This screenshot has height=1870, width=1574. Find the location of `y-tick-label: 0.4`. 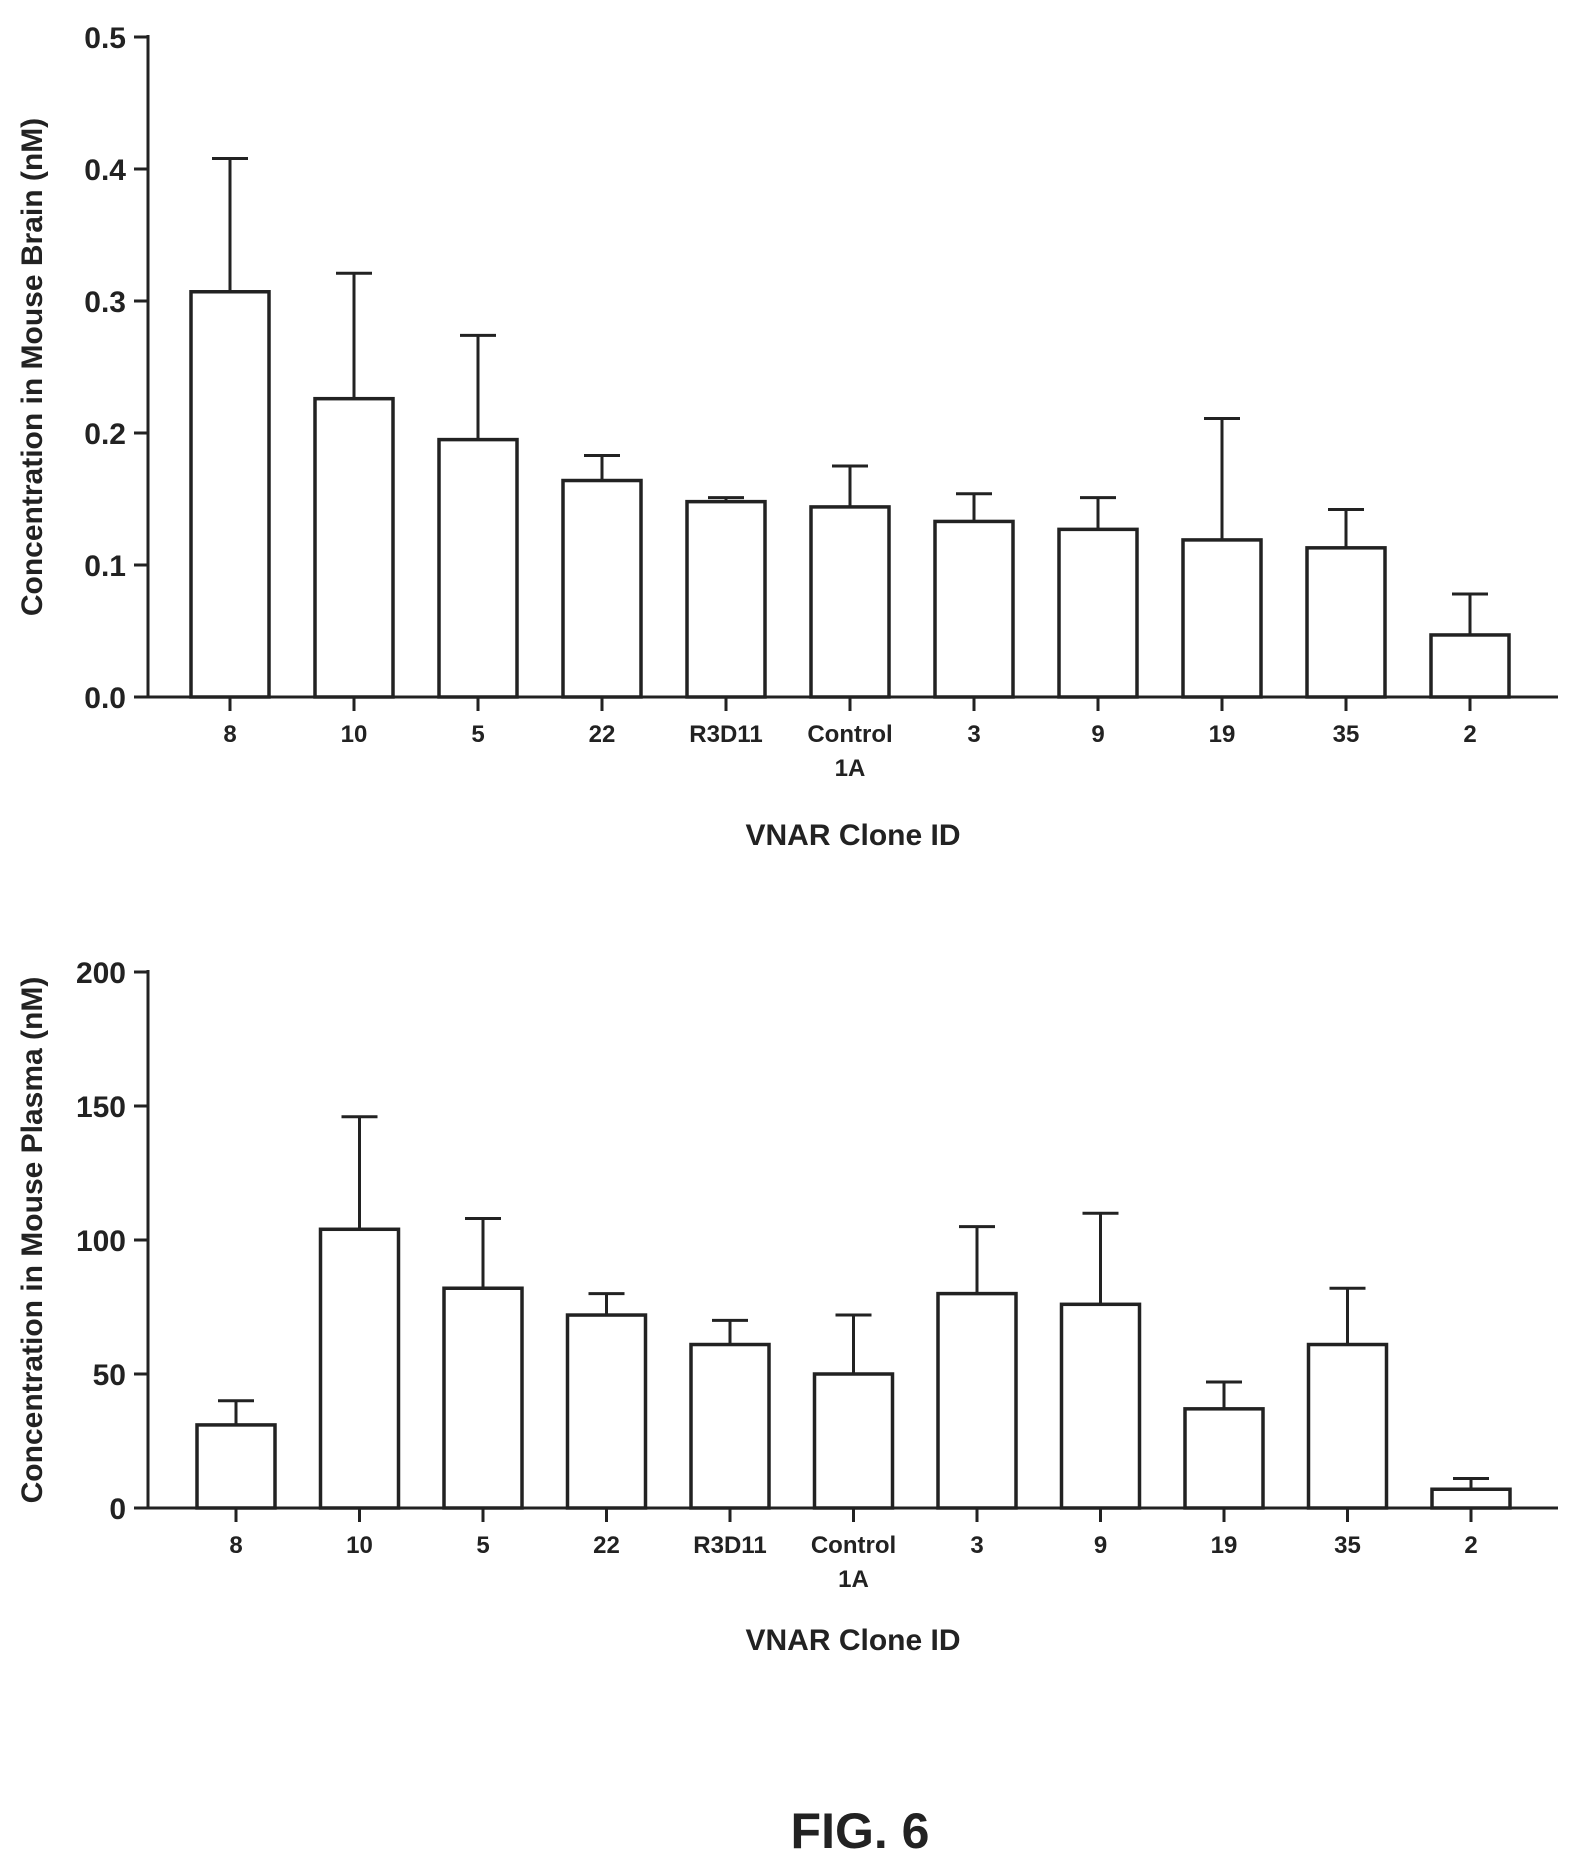

y-tick-label: 0.4 is located at coordinates (105, 170).